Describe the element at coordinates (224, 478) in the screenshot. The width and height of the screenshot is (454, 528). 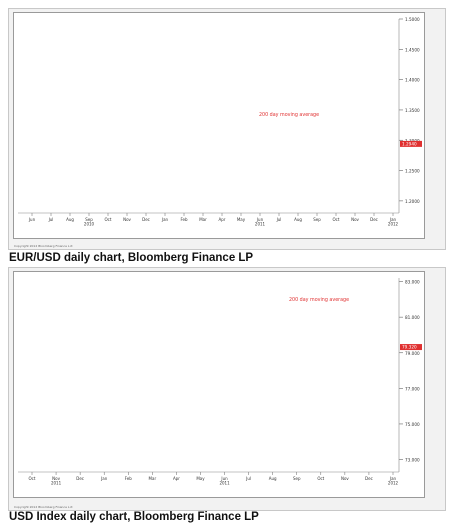
I see `usdindex-xtick-label: Jun` at that location.